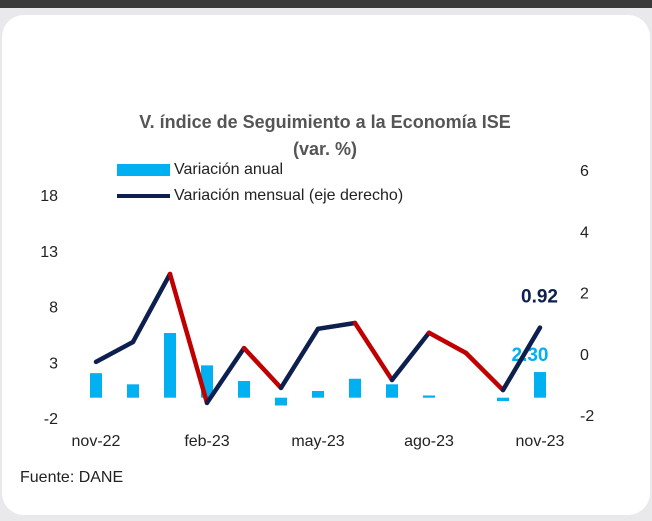  Describe the element at coordinates (49, 252) in the screenshot. I see `y-tick-label: 13` at that location.